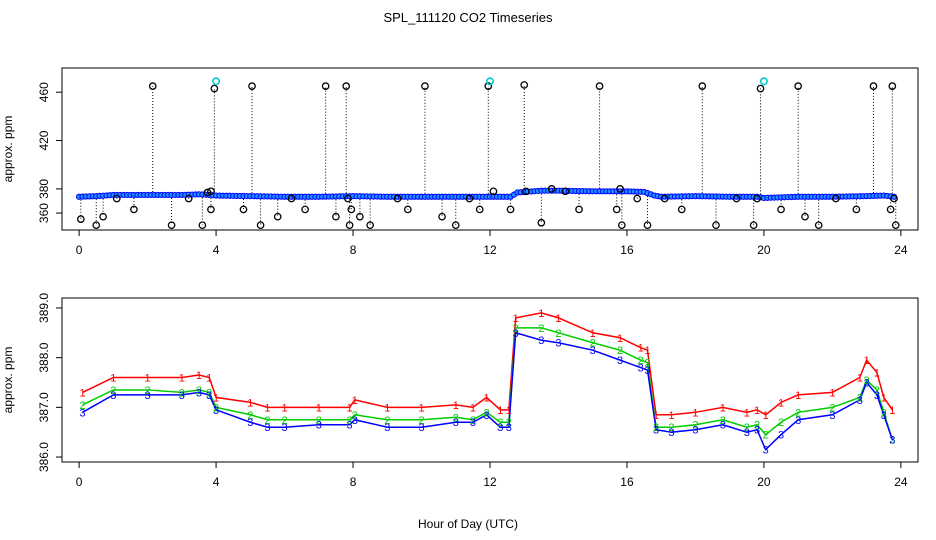  What do you see at coordinates (901, 250) in the screenshot?
I see `x-tick-label: 24` at bounding box center [901, 250].